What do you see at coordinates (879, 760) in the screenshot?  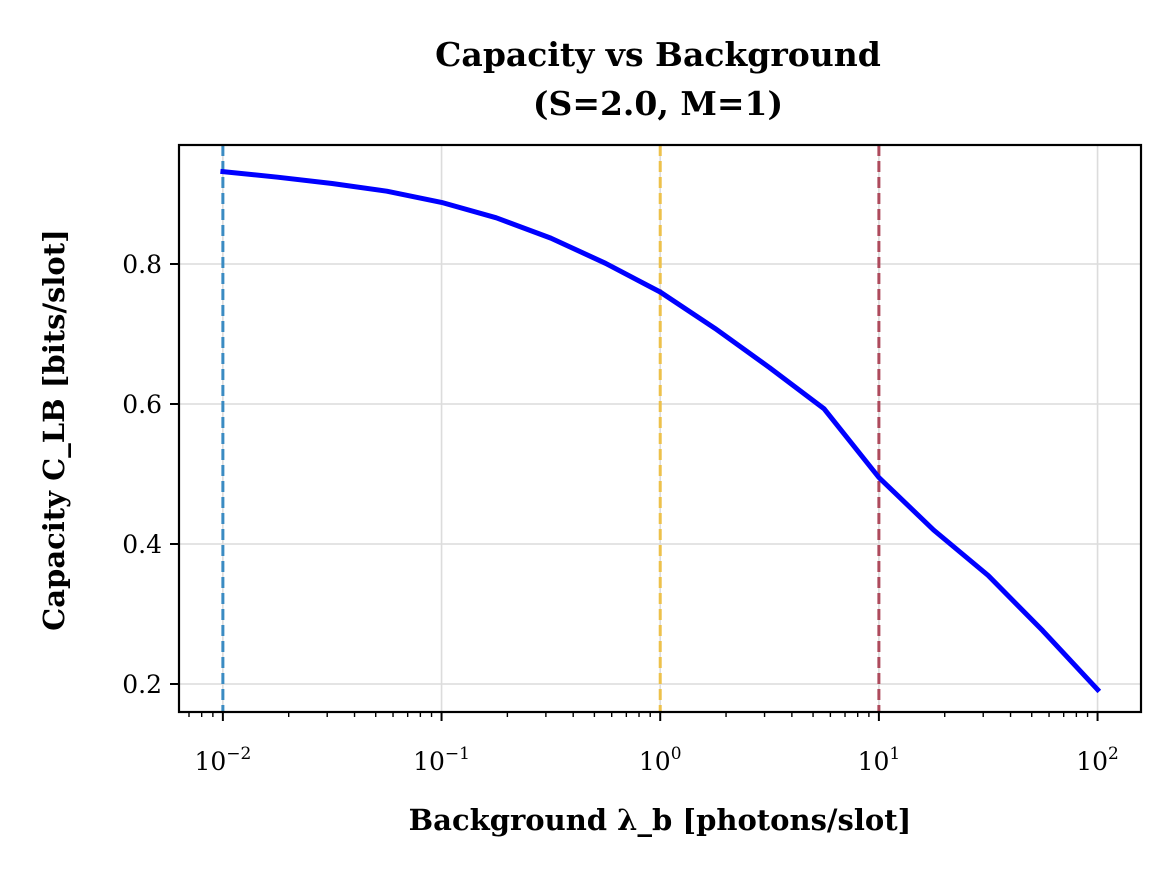 I see `x-tick-label: 10¹` at bounding box center [879, 760].